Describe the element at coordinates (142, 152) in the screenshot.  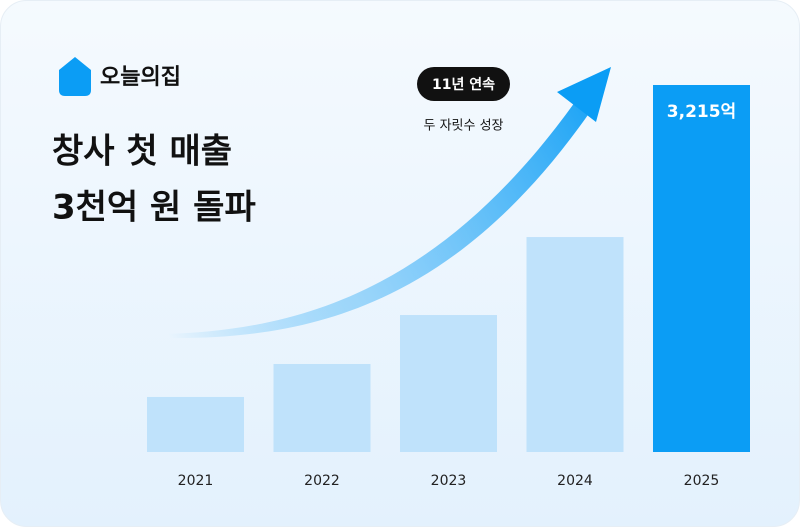
I see `title-line: 창사 첫 매출` at that location.